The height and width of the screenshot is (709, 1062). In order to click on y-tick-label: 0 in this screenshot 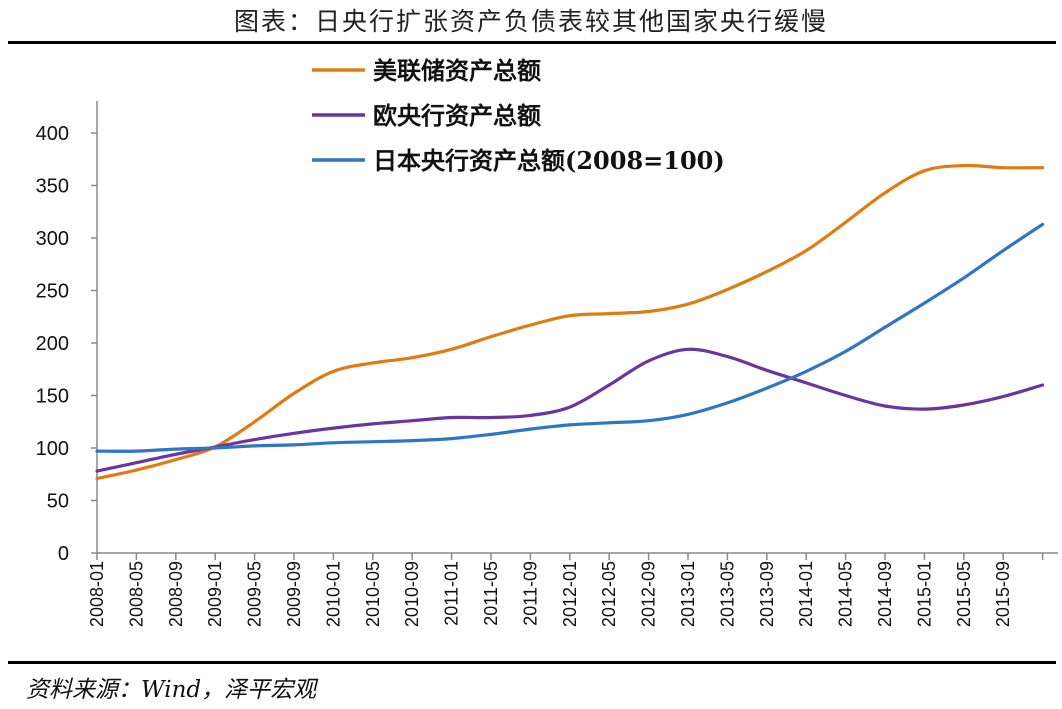, I will do `click(63, 554)`.